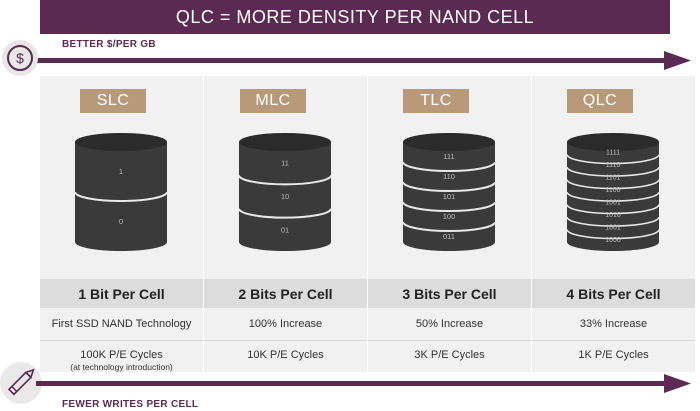 The height and width of the screenshot is (411, 700). I want to click on bottom-arrow, so click(363, 383).